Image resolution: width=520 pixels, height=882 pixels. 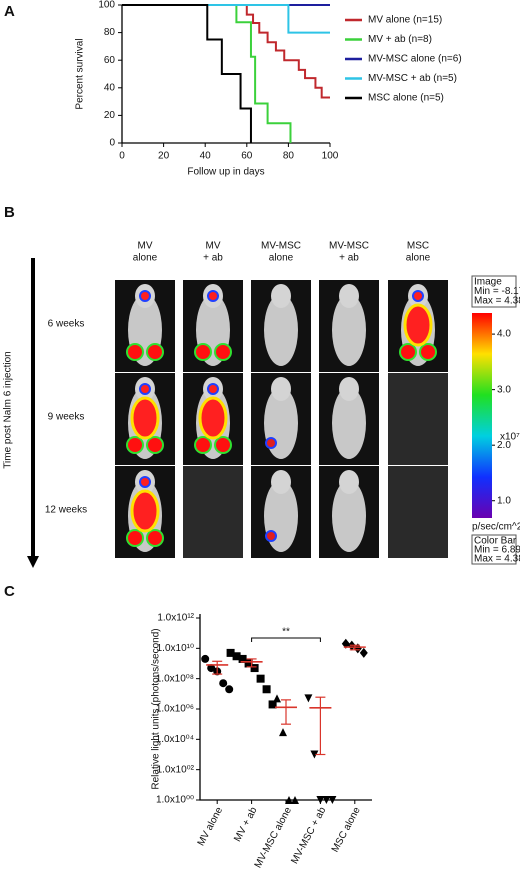 What do you see at coordinates (330, 156) in the screenshot?
I see `x-tick-label: 100` at bounding box center [330, 156].